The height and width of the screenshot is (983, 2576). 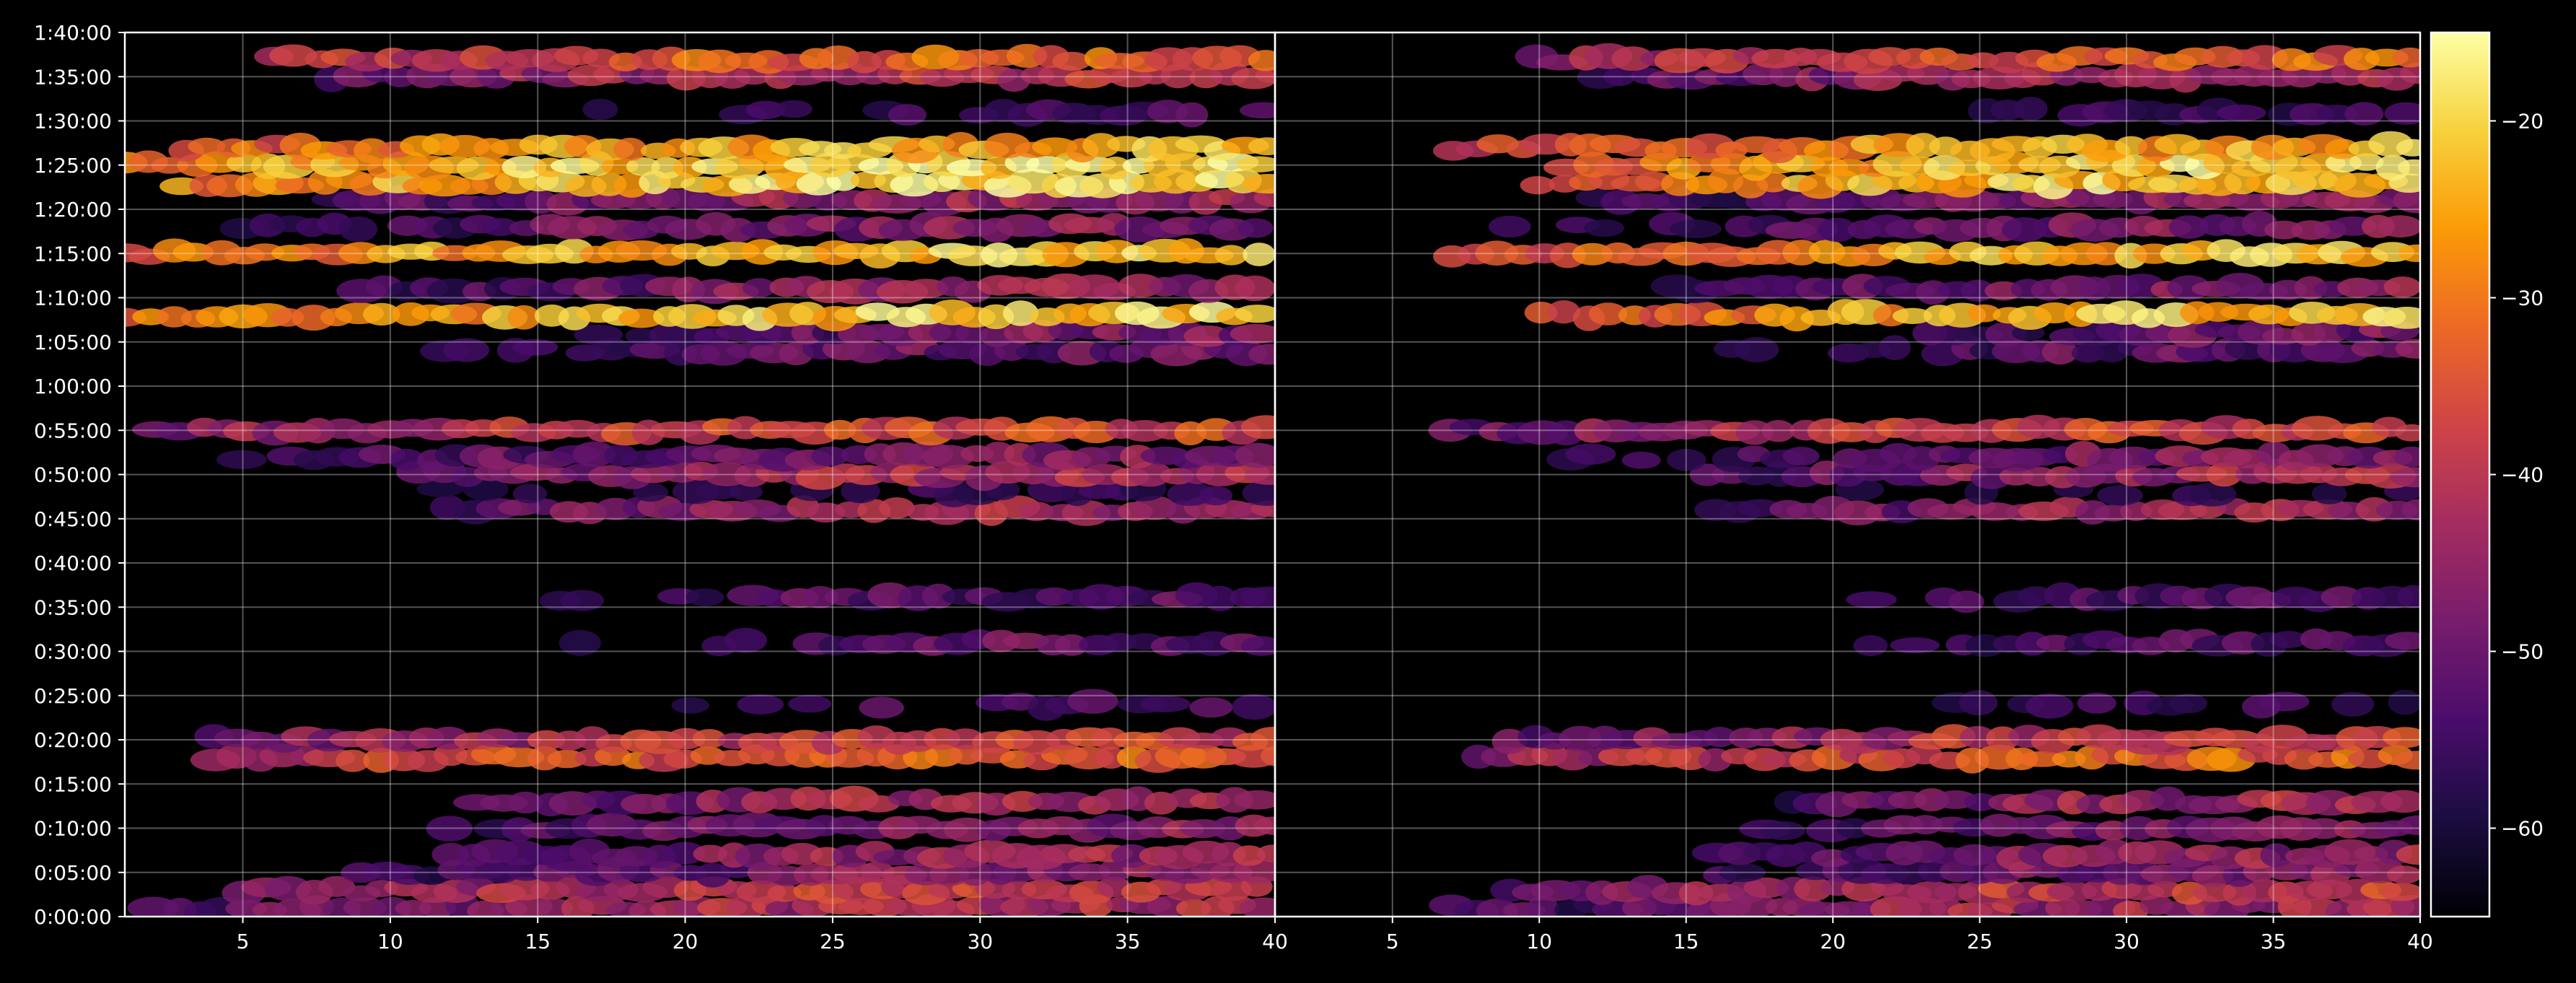 What do you see at coordinates (2522, 652) in the screenshot?
I see `colorbar-tick-label: −50` at bounding box center [2522, 652].